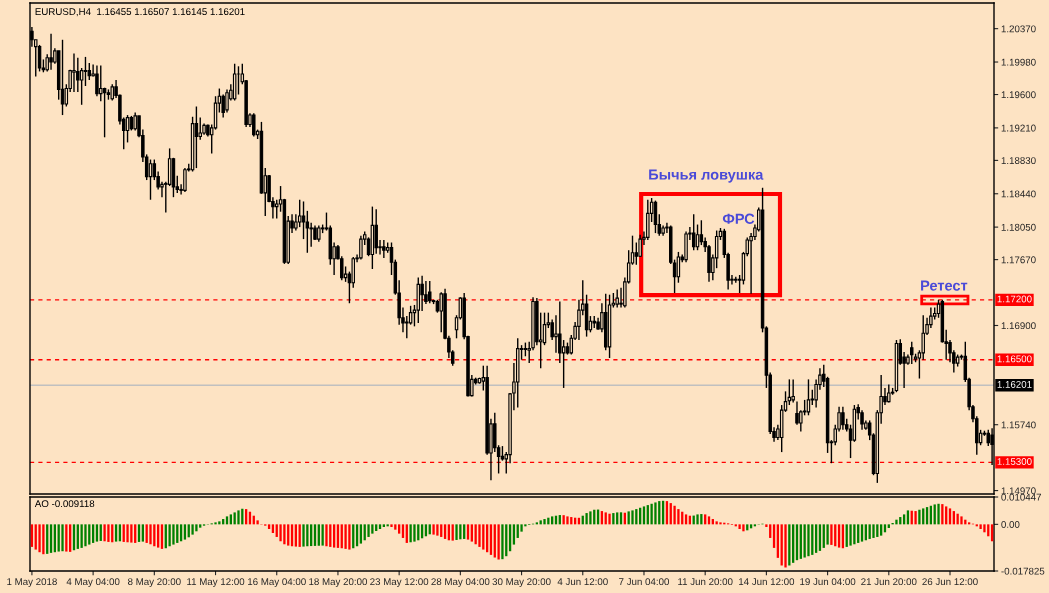  Describe the element at coordinates (399, 583) in the screenshot. I see `x-tick-label: 23 May 12:00` at that location.